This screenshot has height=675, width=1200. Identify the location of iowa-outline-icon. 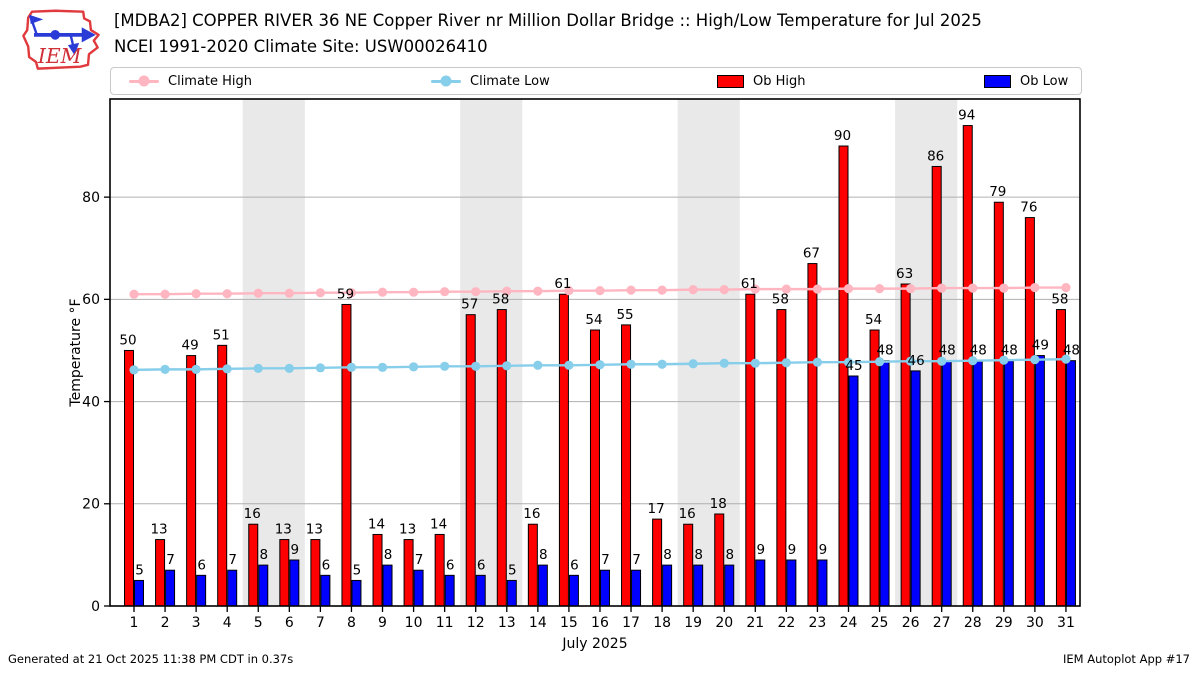
(61, 39).